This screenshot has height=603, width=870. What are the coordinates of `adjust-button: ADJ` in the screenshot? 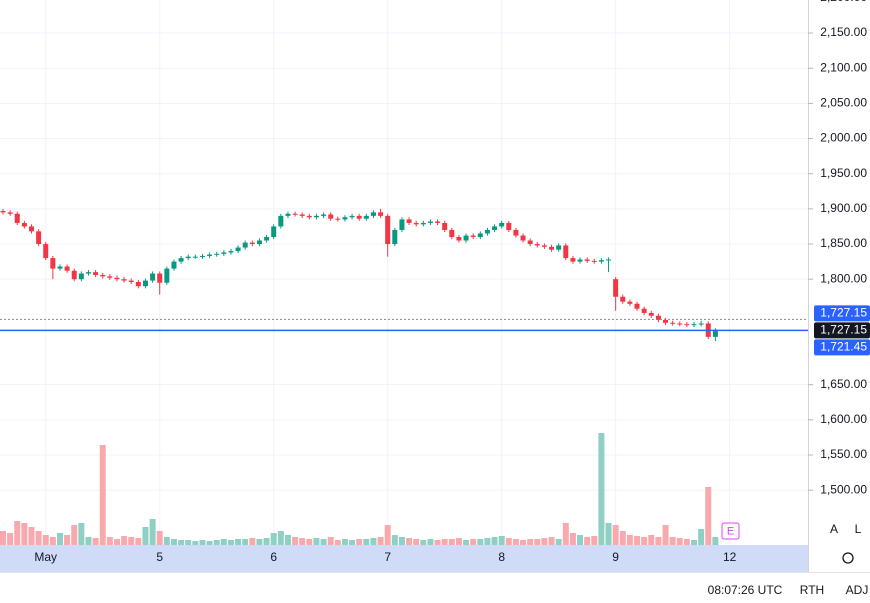 It's located at (857, 590).